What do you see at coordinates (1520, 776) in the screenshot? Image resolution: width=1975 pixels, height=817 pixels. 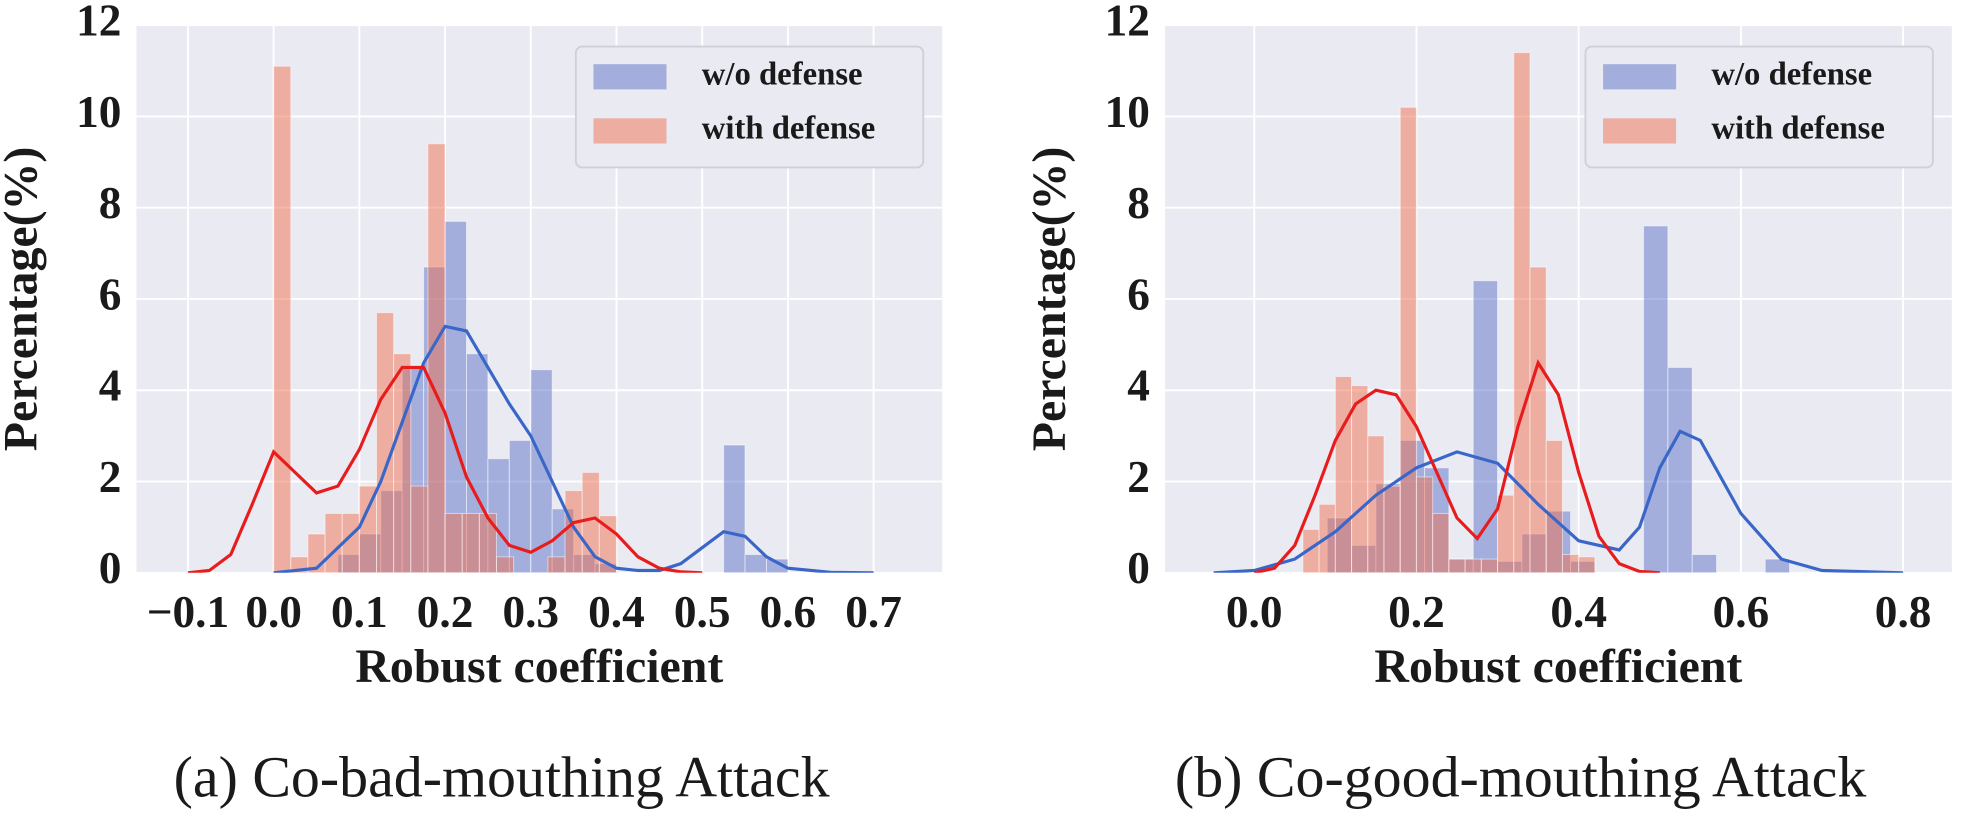 I see `caption: (b) Co-good-mouthing Attack` at bounding box center [1520, 776].